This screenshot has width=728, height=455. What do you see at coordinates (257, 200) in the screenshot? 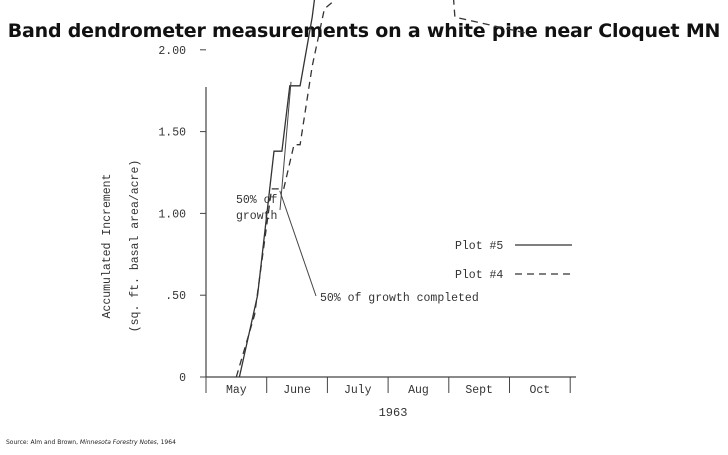
I see `annotation-label: 50% of` at bounding box center [257, 200].